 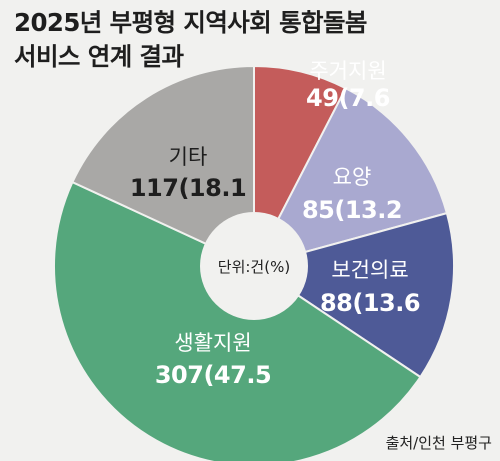 I want to click on slice-category-label: 주거지원, so click(x=347, y=71).